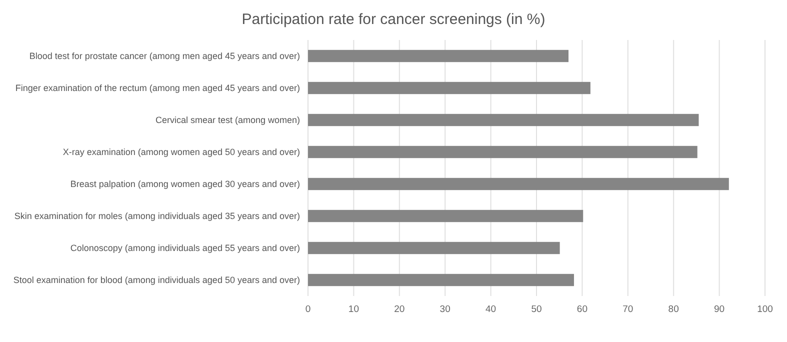 The height and width of the screenshot is (342, 787). Describe the element at coordinates (227, 120) in the screenshot. I see `y-tick-label: Cervical smear test (among women)` at that location.